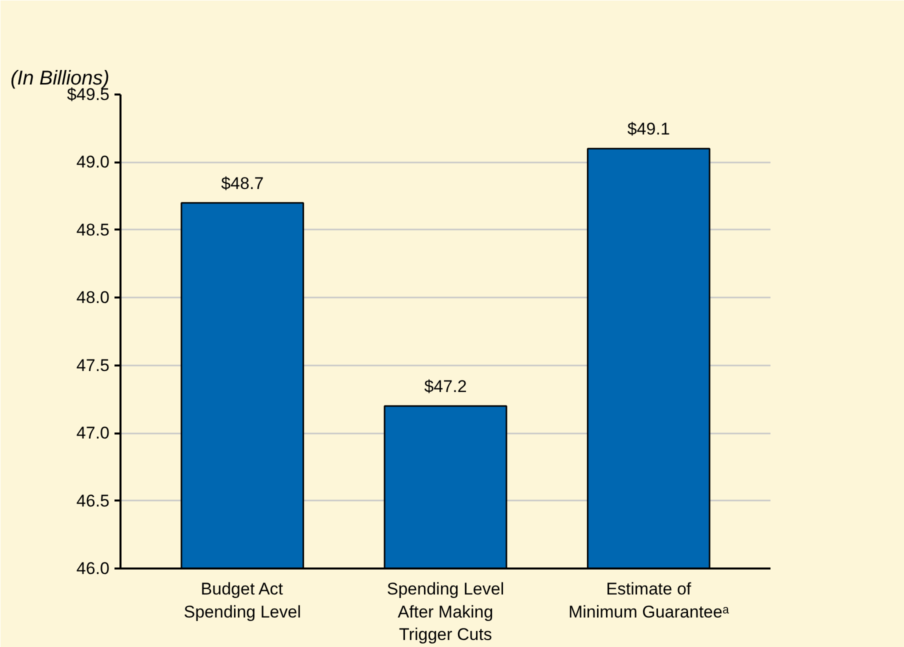 The image size is (904, 647). I want to click on x-tick-label: Spending Level After Making Trigger Cuts, so click(445, 612).